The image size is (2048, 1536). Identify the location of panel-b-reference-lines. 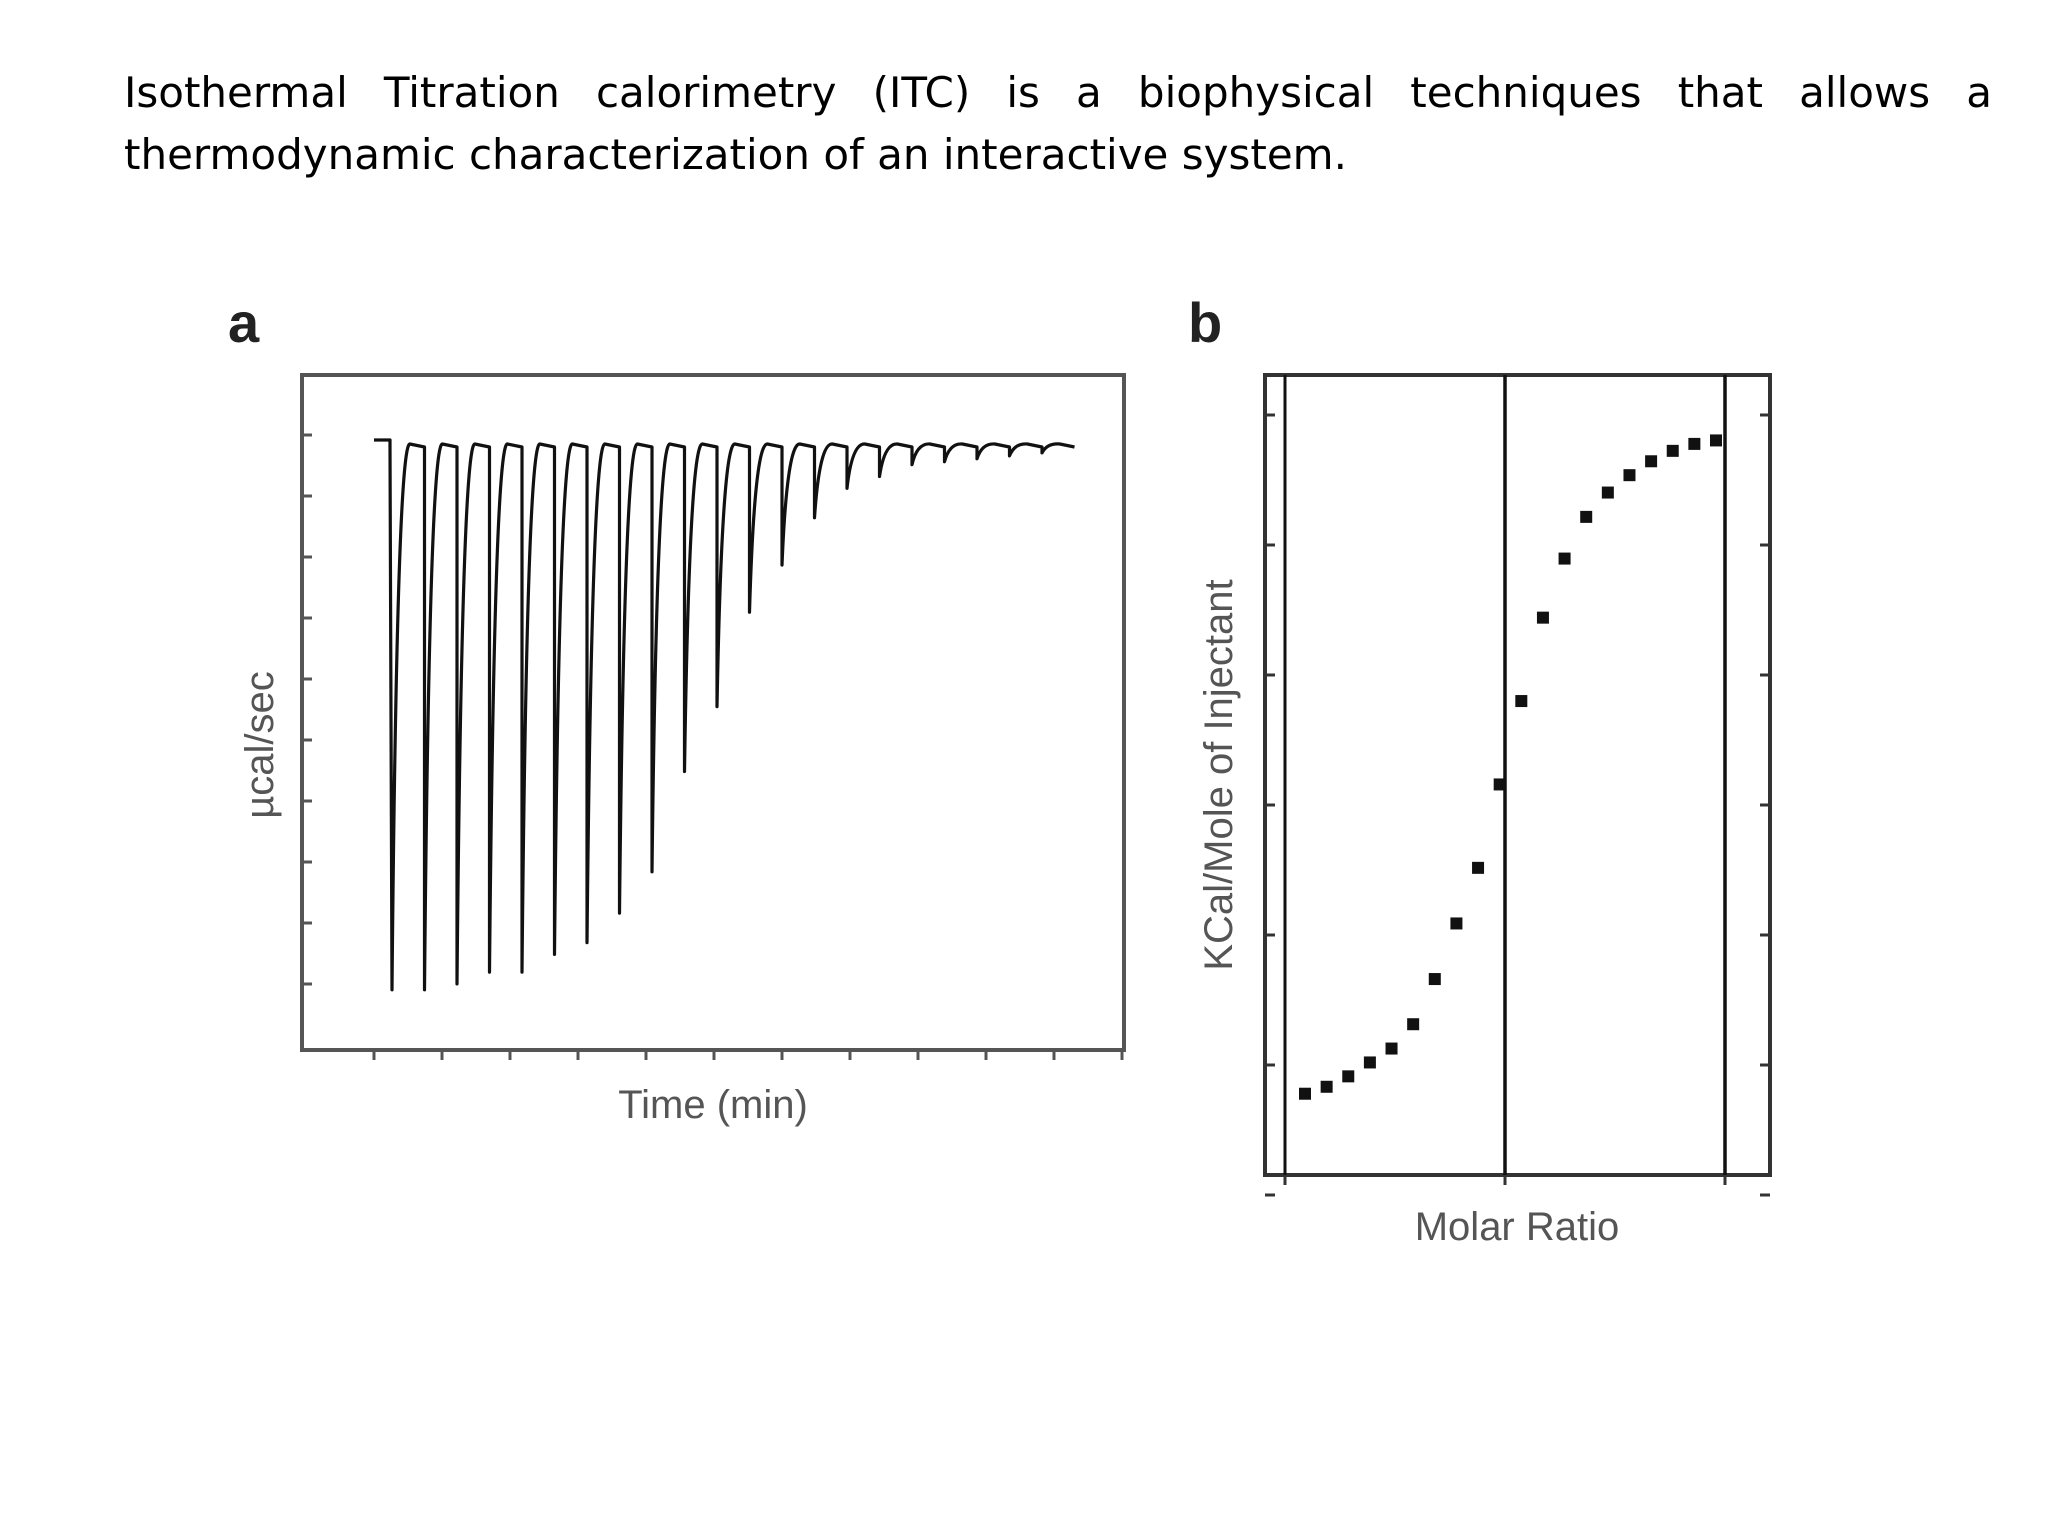
(1505, 775).